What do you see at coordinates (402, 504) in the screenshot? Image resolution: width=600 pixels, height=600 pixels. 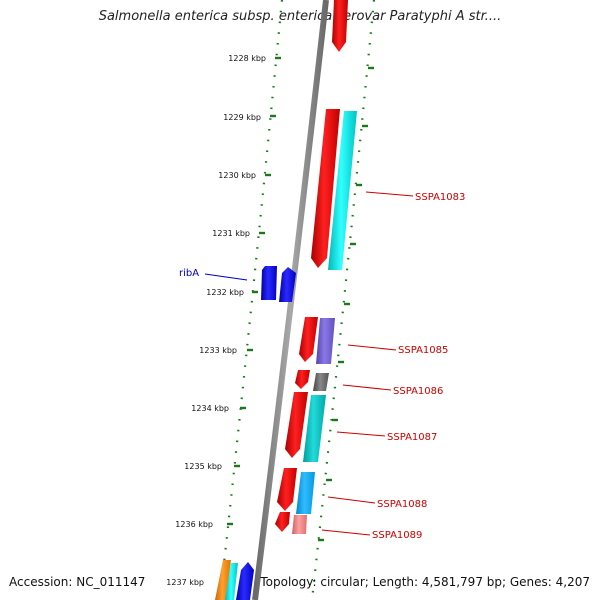 I see `gene-label-sspa1088: SSPA1088` at bounding box center [402, 504].